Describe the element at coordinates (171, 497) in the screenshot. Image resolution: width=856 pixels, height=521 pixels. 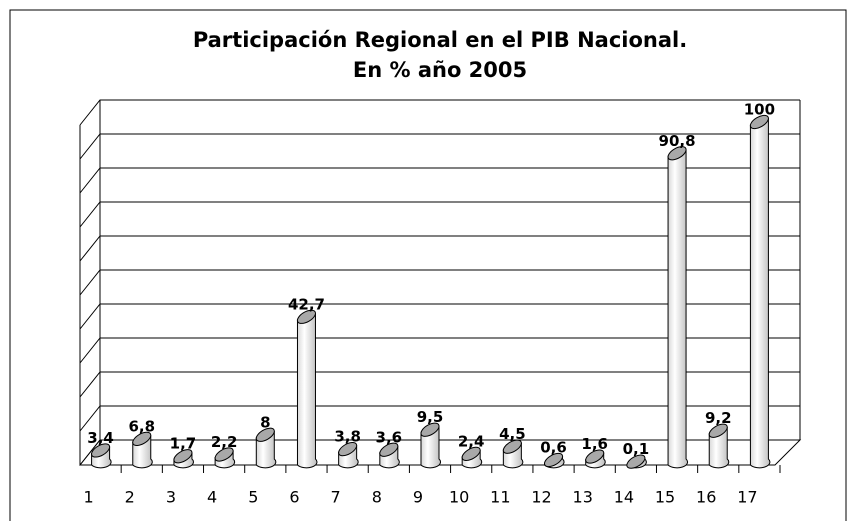
I see `x-tick-label: 3` at that location.